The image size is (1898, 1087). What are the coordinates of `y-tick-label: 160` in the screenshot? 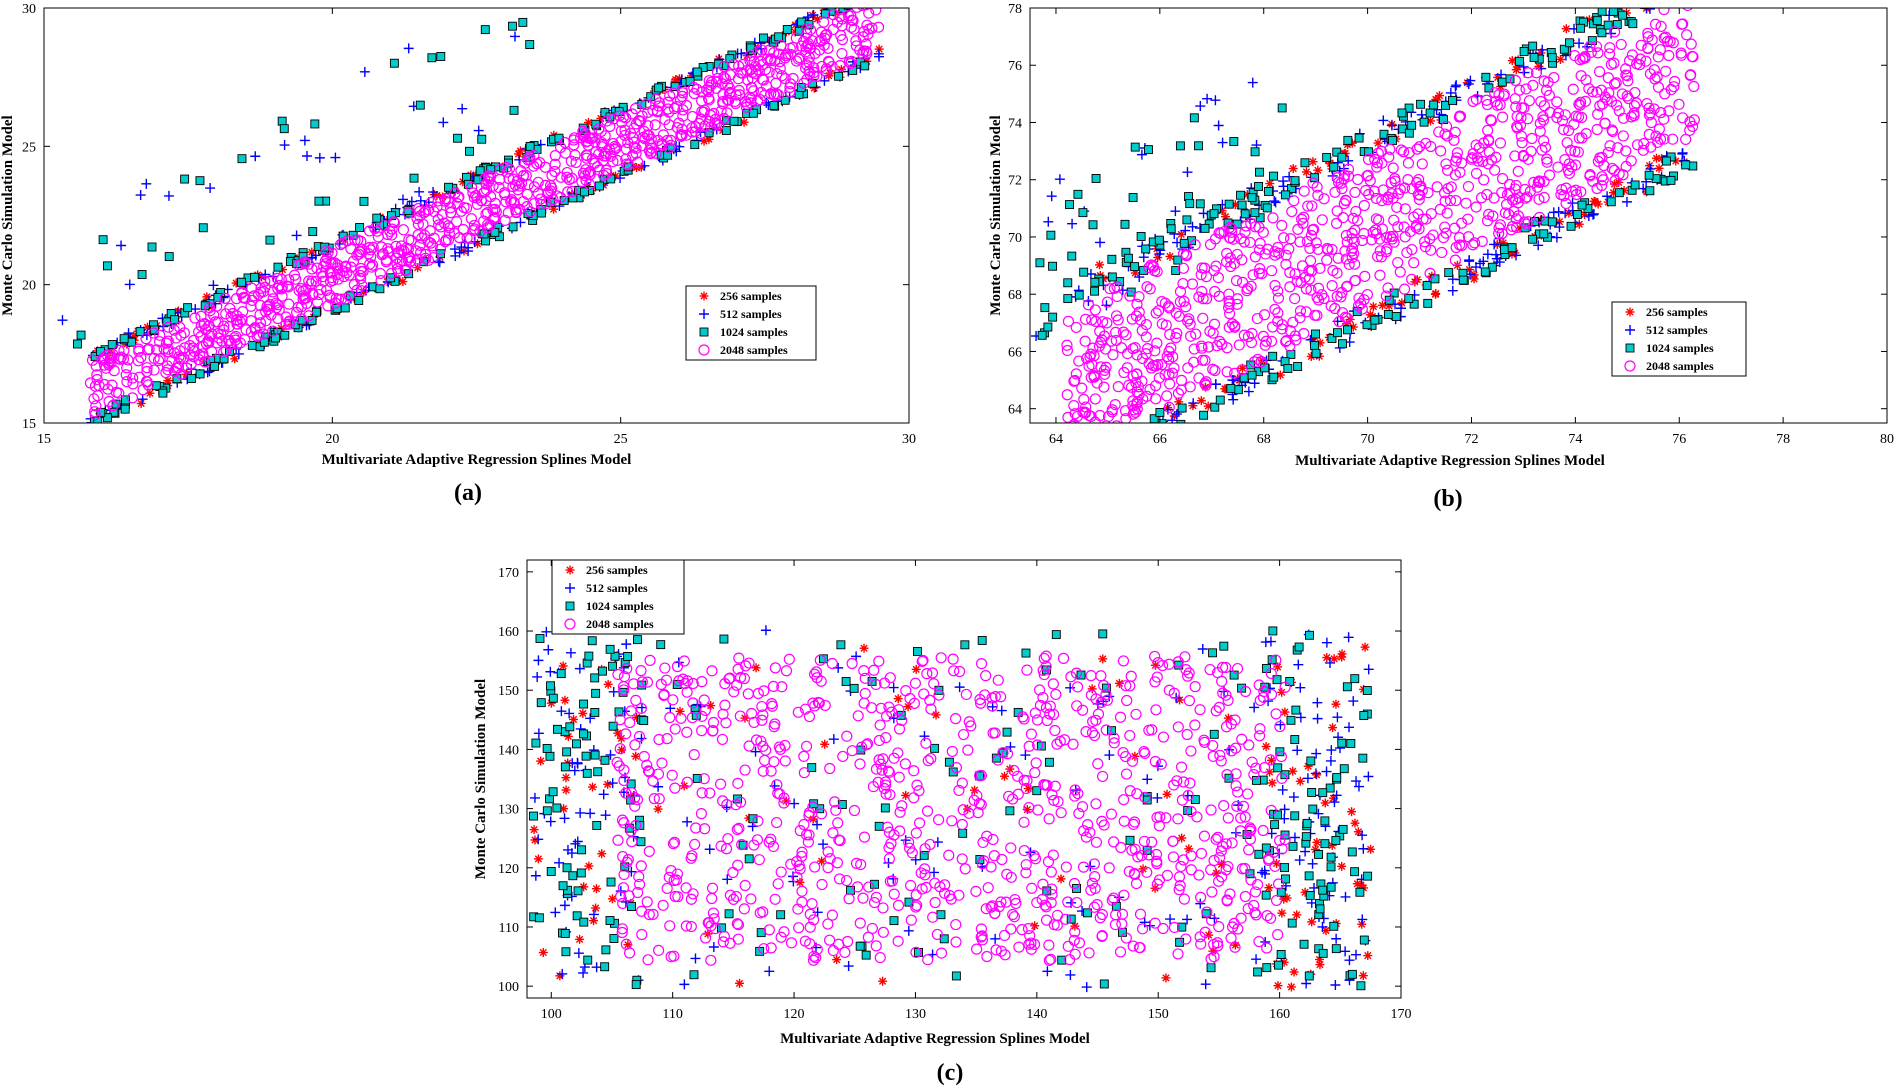 It's located at (508, 632).